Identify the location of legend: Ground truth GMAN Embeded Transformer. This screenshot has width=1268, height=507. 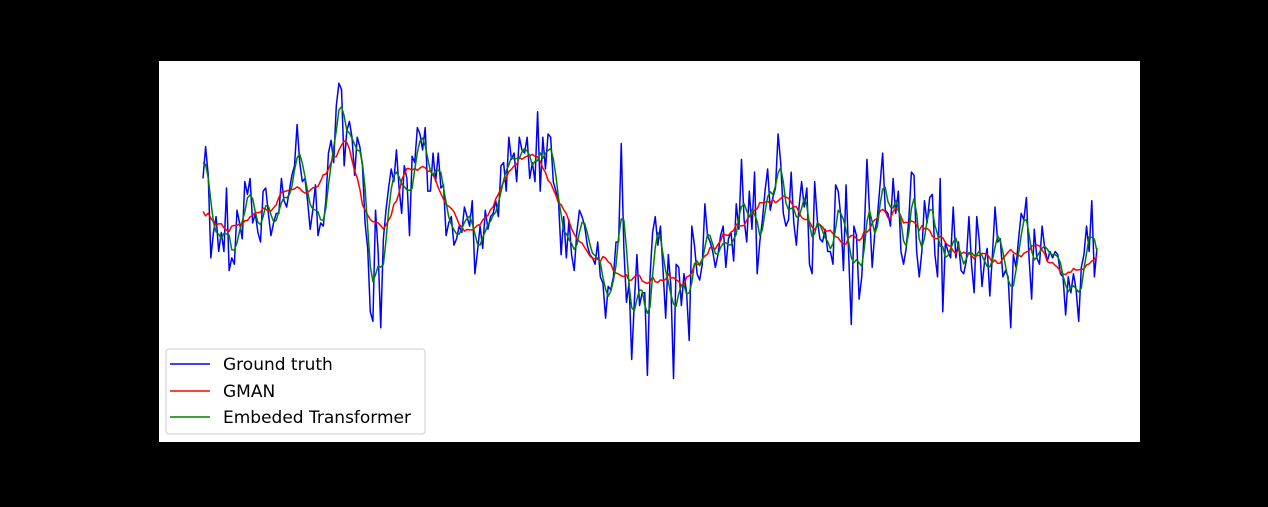
(295, 391).